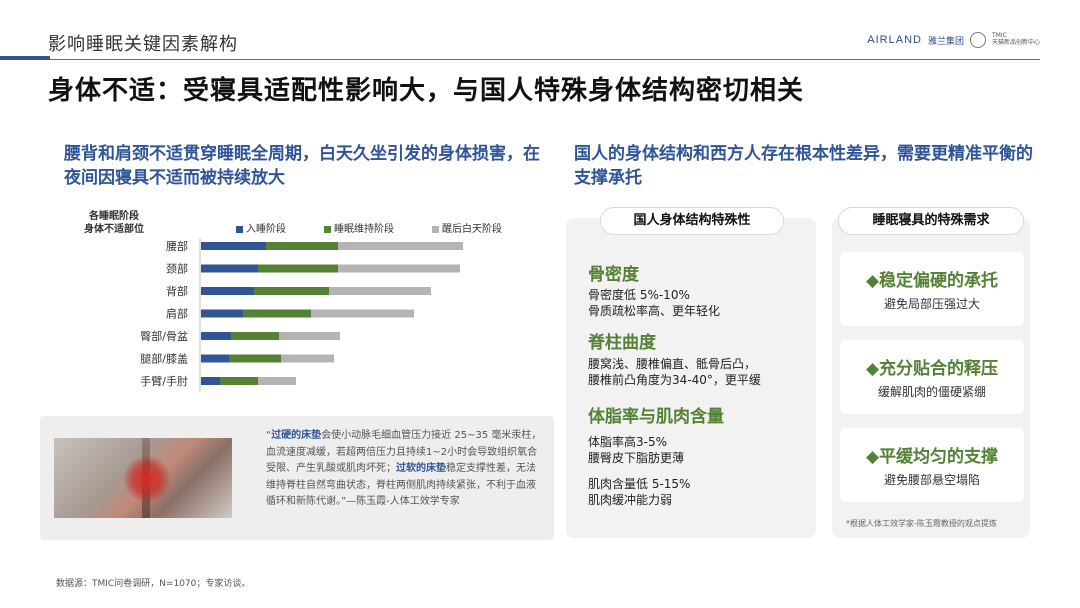  I want to click on need-desc: 避免腰部悬空塌陷, so click(931, 480).